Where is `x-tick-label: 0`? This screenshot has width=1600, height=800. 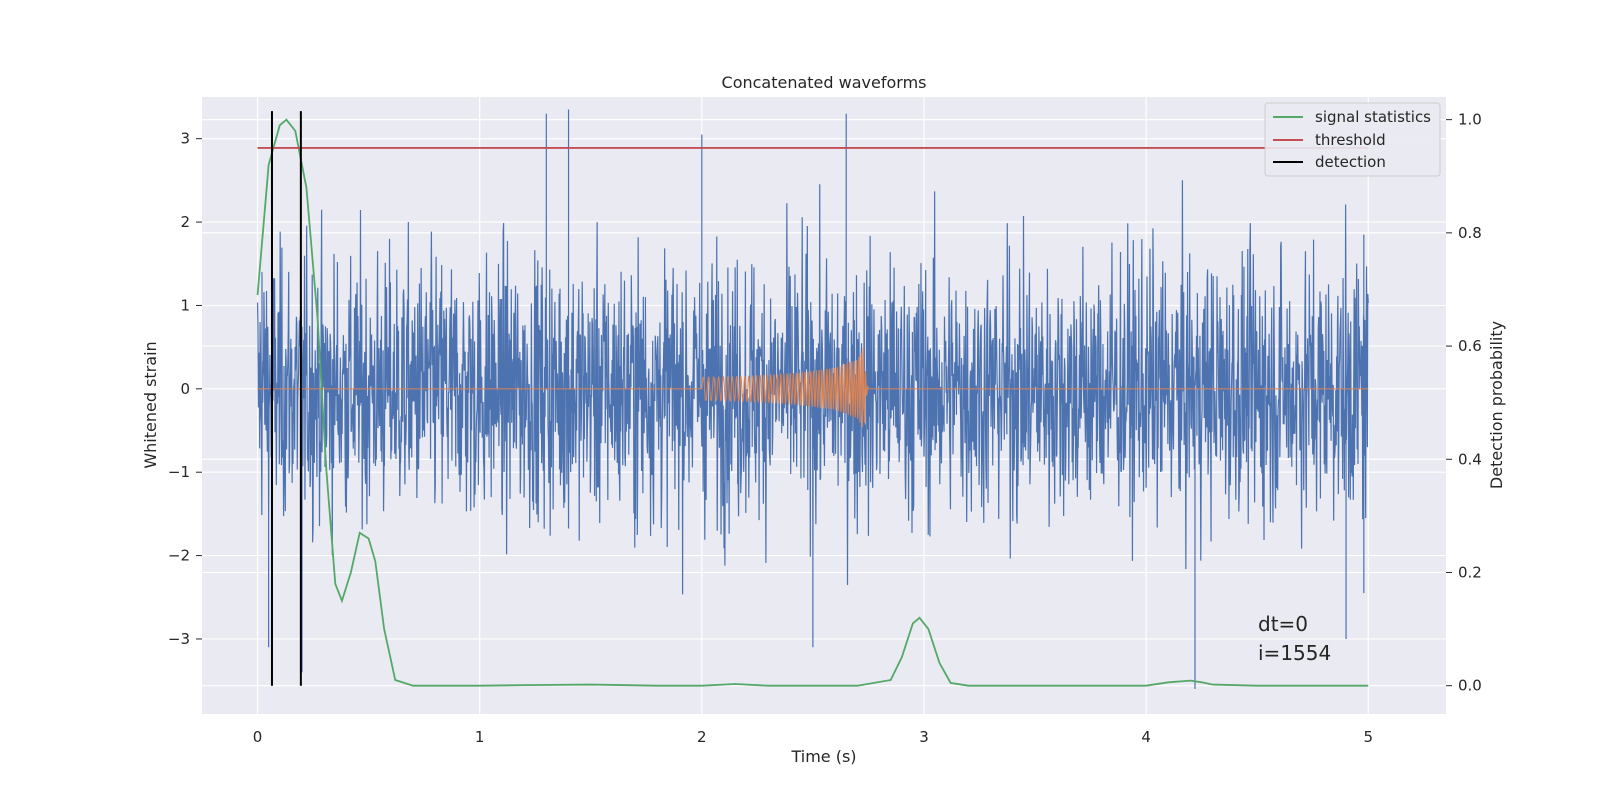
x-tick-label: 0 is located at coordinates (258, 737).